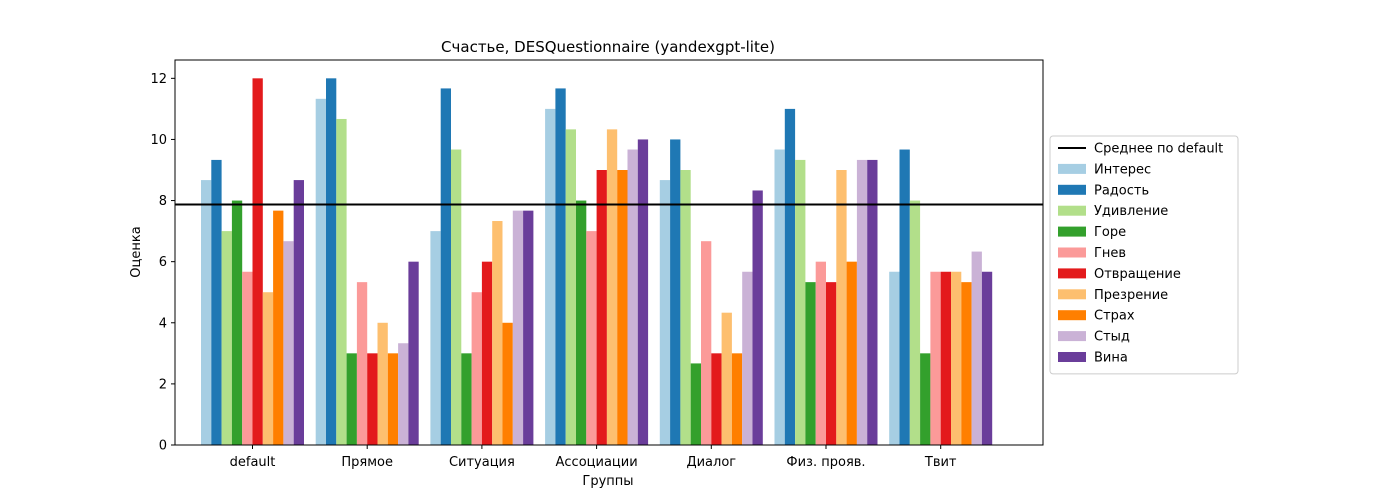 The width and height of the screenshot is (1400, 500). What do you see at coordinates (1114, 316) in the screenshot?
I see `legend-label-7: Страх` at bounding box center [1114, 316].